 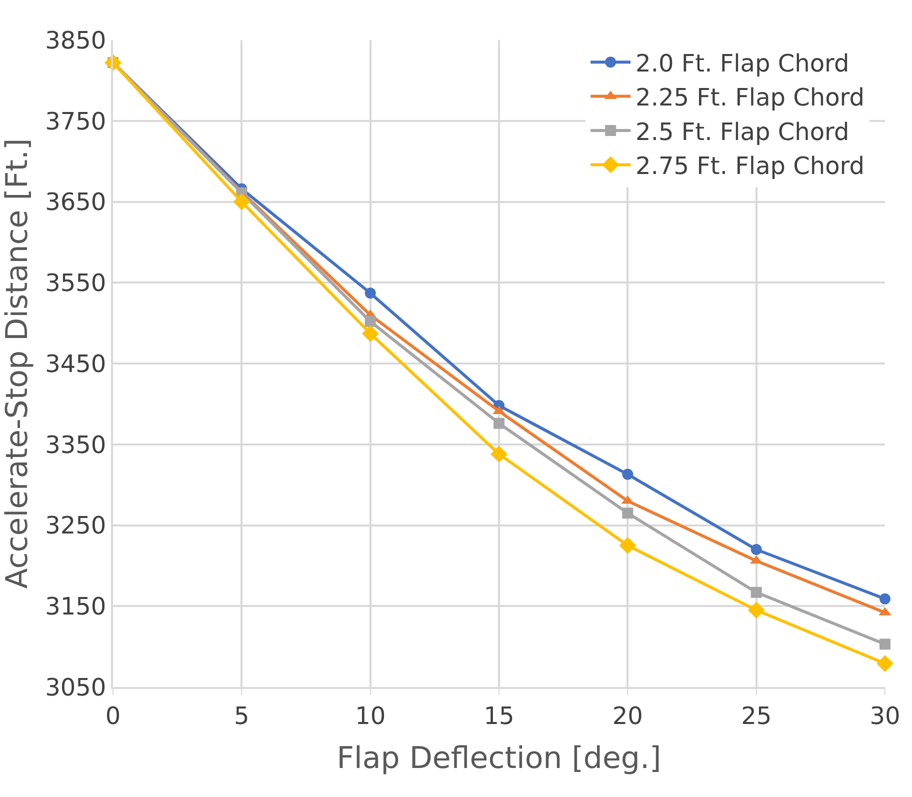 What do you see at coordinates (75, 526) in the screenshot?
I see `y-tick-label: 3250` at bounding box center [75, 526].